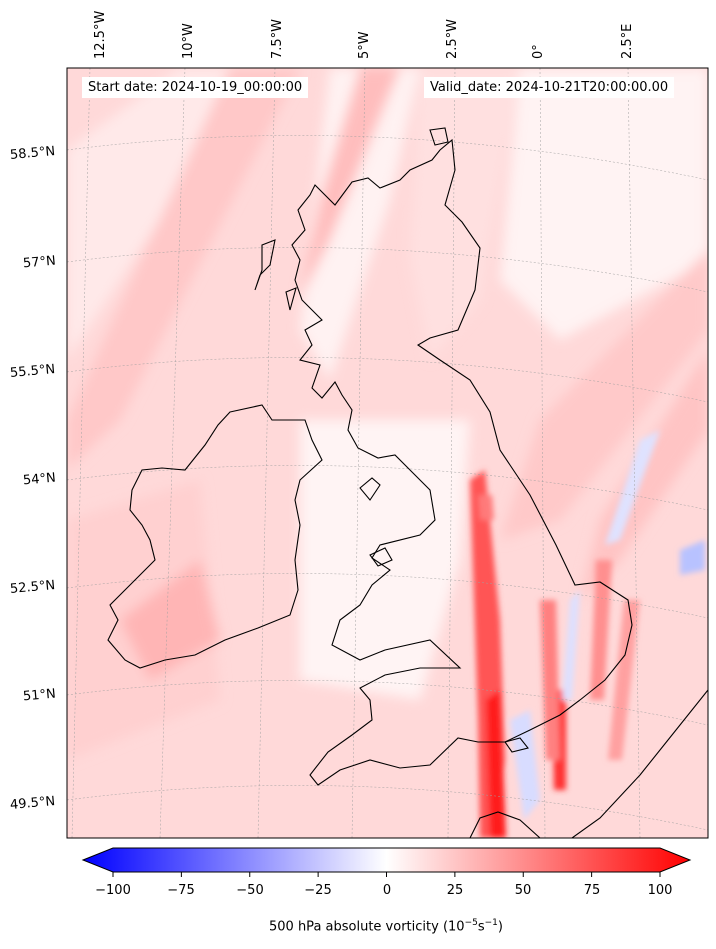 The height and width of the screenshot is (949, 716). Describe the element at coordinates (386, 862) in the screenshot. I see `colorbar` at that location.